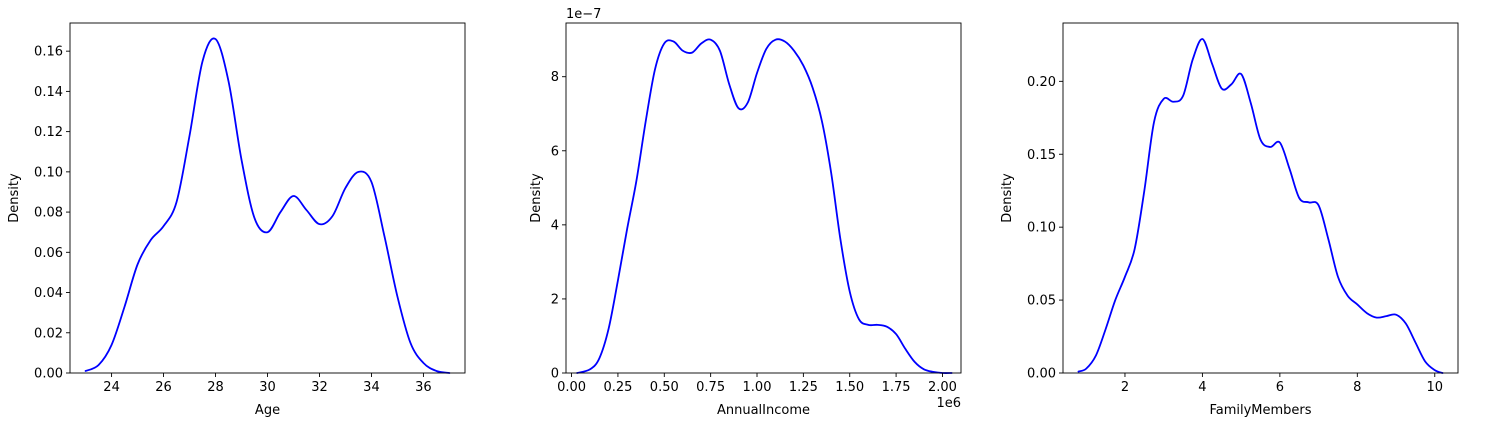 This screenshot has height=426, width=1493. What do you see at coordinates (48, 293) in the screenshot?
I see `y-tick-label: 0.04` at bounding box center [48, 293].